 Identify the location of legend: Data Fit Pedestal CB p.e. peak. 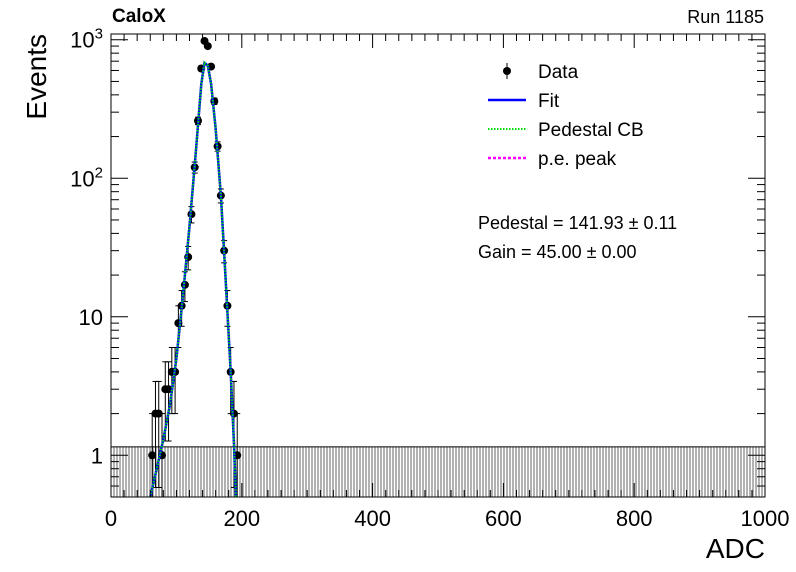
(566, 116).